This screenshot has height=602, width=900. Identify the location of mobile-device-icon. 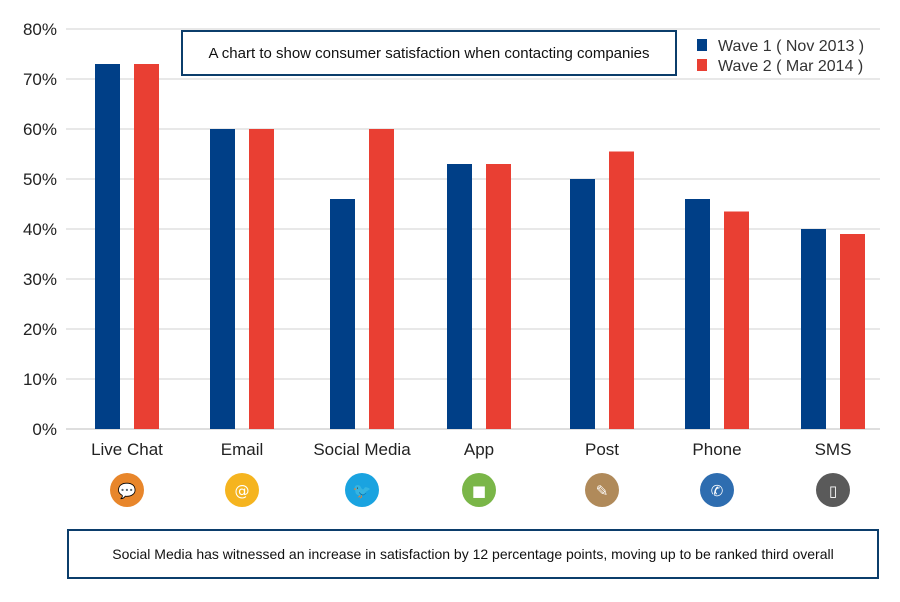
(833, 490).